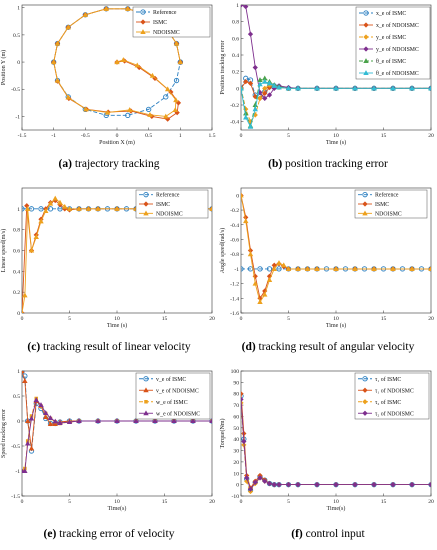  I want to click on caption-b-label: (b), so click(275, 164).